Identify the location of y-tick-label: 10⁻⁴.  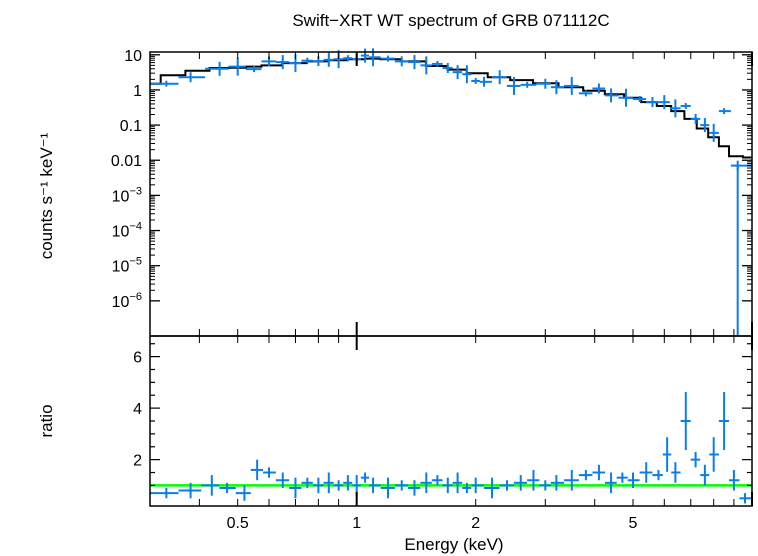
(127, 231).